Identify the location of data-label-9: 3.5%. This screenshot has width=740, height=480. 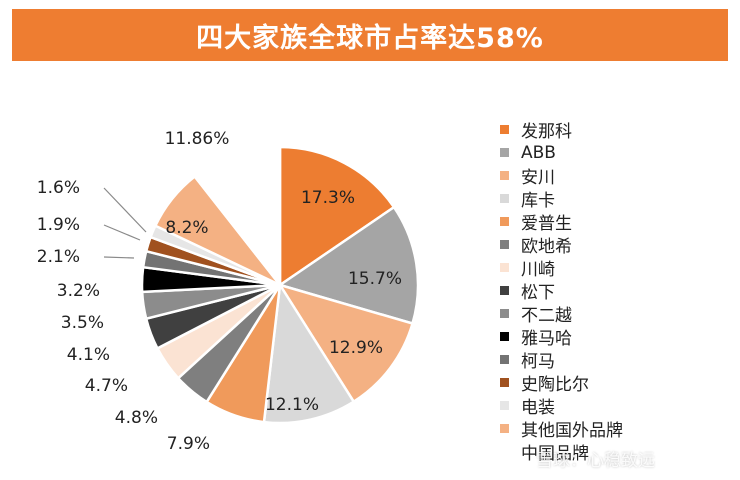
(82, 323).